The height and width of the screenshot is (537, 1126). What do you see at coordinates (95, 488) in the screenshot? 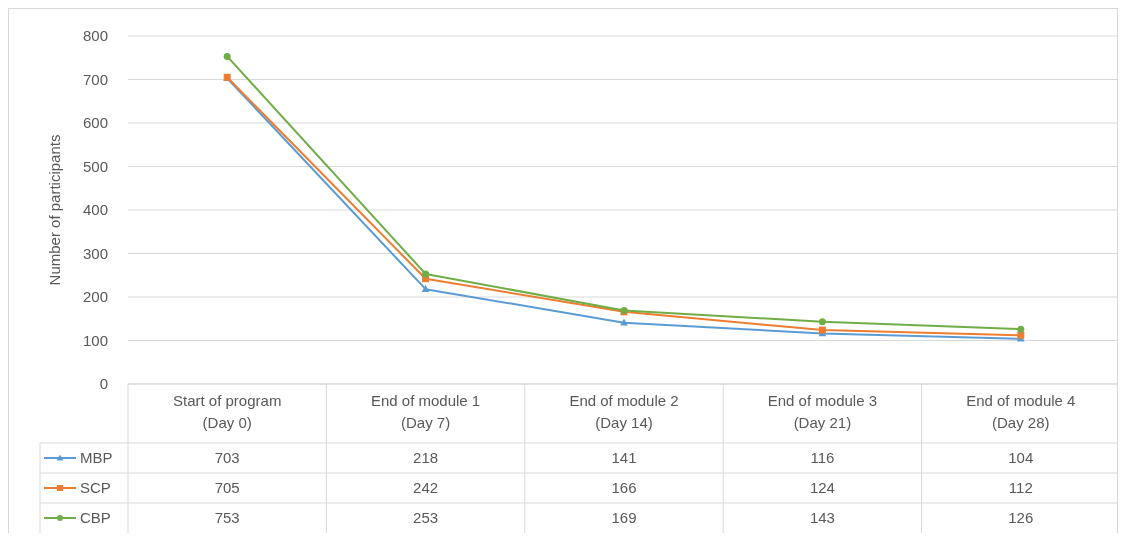
I see `legend-label: SCP` at bounding box center [95, 488].